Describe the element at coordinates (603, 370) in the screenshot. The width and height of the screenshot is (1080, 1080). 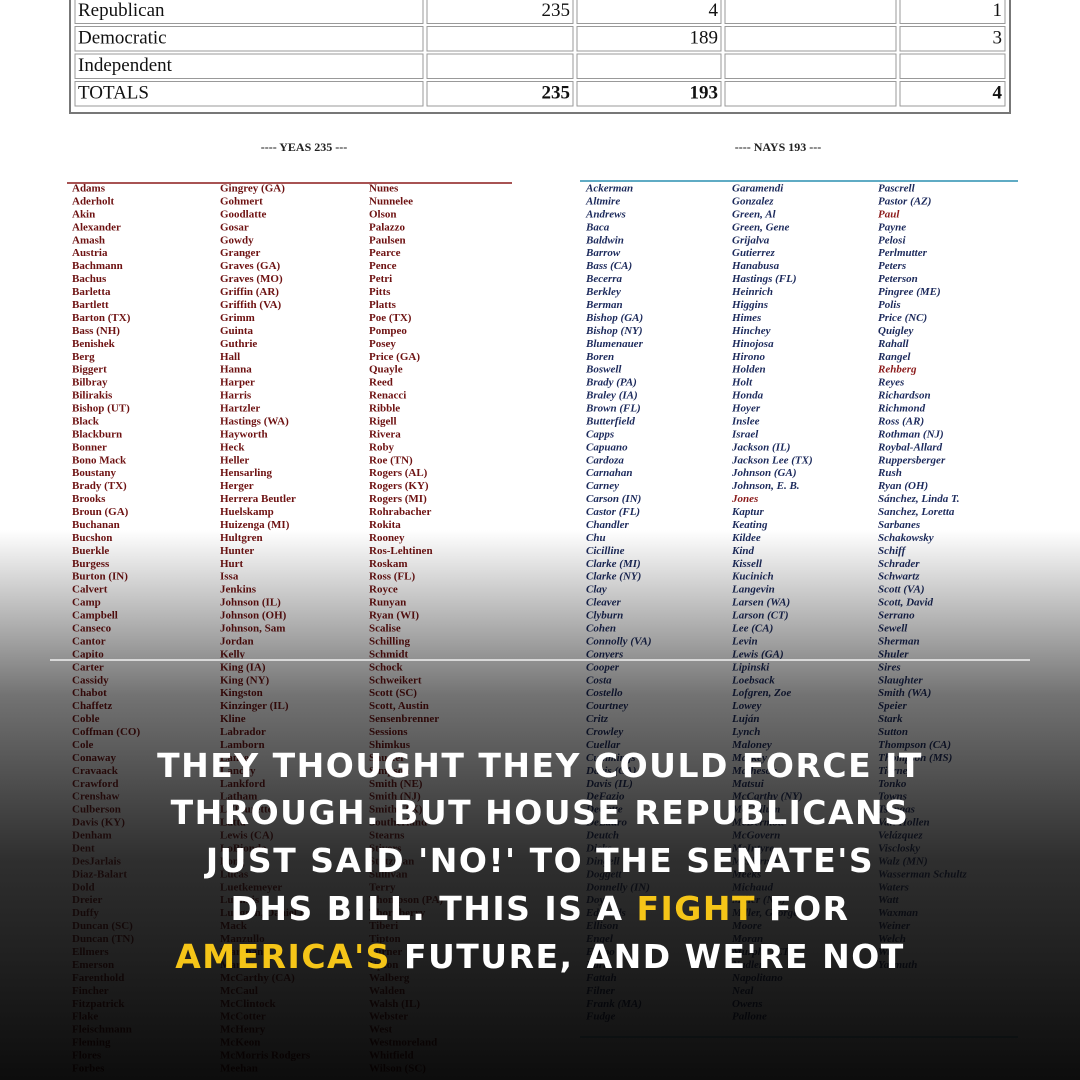
I see `member-name: Boswell` at that location.